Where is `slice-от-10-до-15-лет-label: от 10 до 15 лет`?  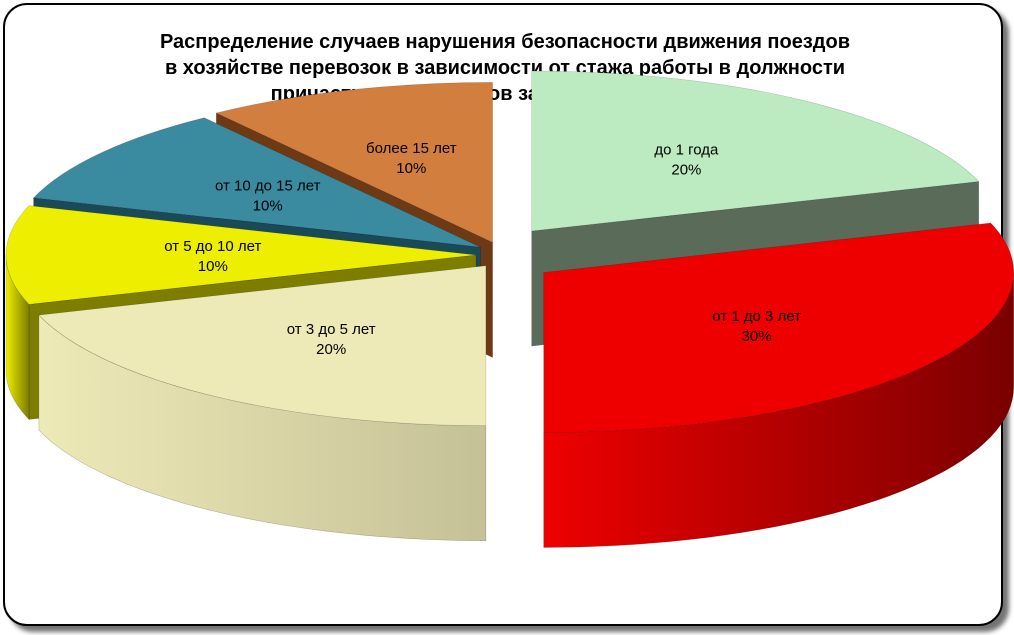
slice-от-10-до-15-лет-label: от 10 до 15 лет is located at coordinates (268, 186).